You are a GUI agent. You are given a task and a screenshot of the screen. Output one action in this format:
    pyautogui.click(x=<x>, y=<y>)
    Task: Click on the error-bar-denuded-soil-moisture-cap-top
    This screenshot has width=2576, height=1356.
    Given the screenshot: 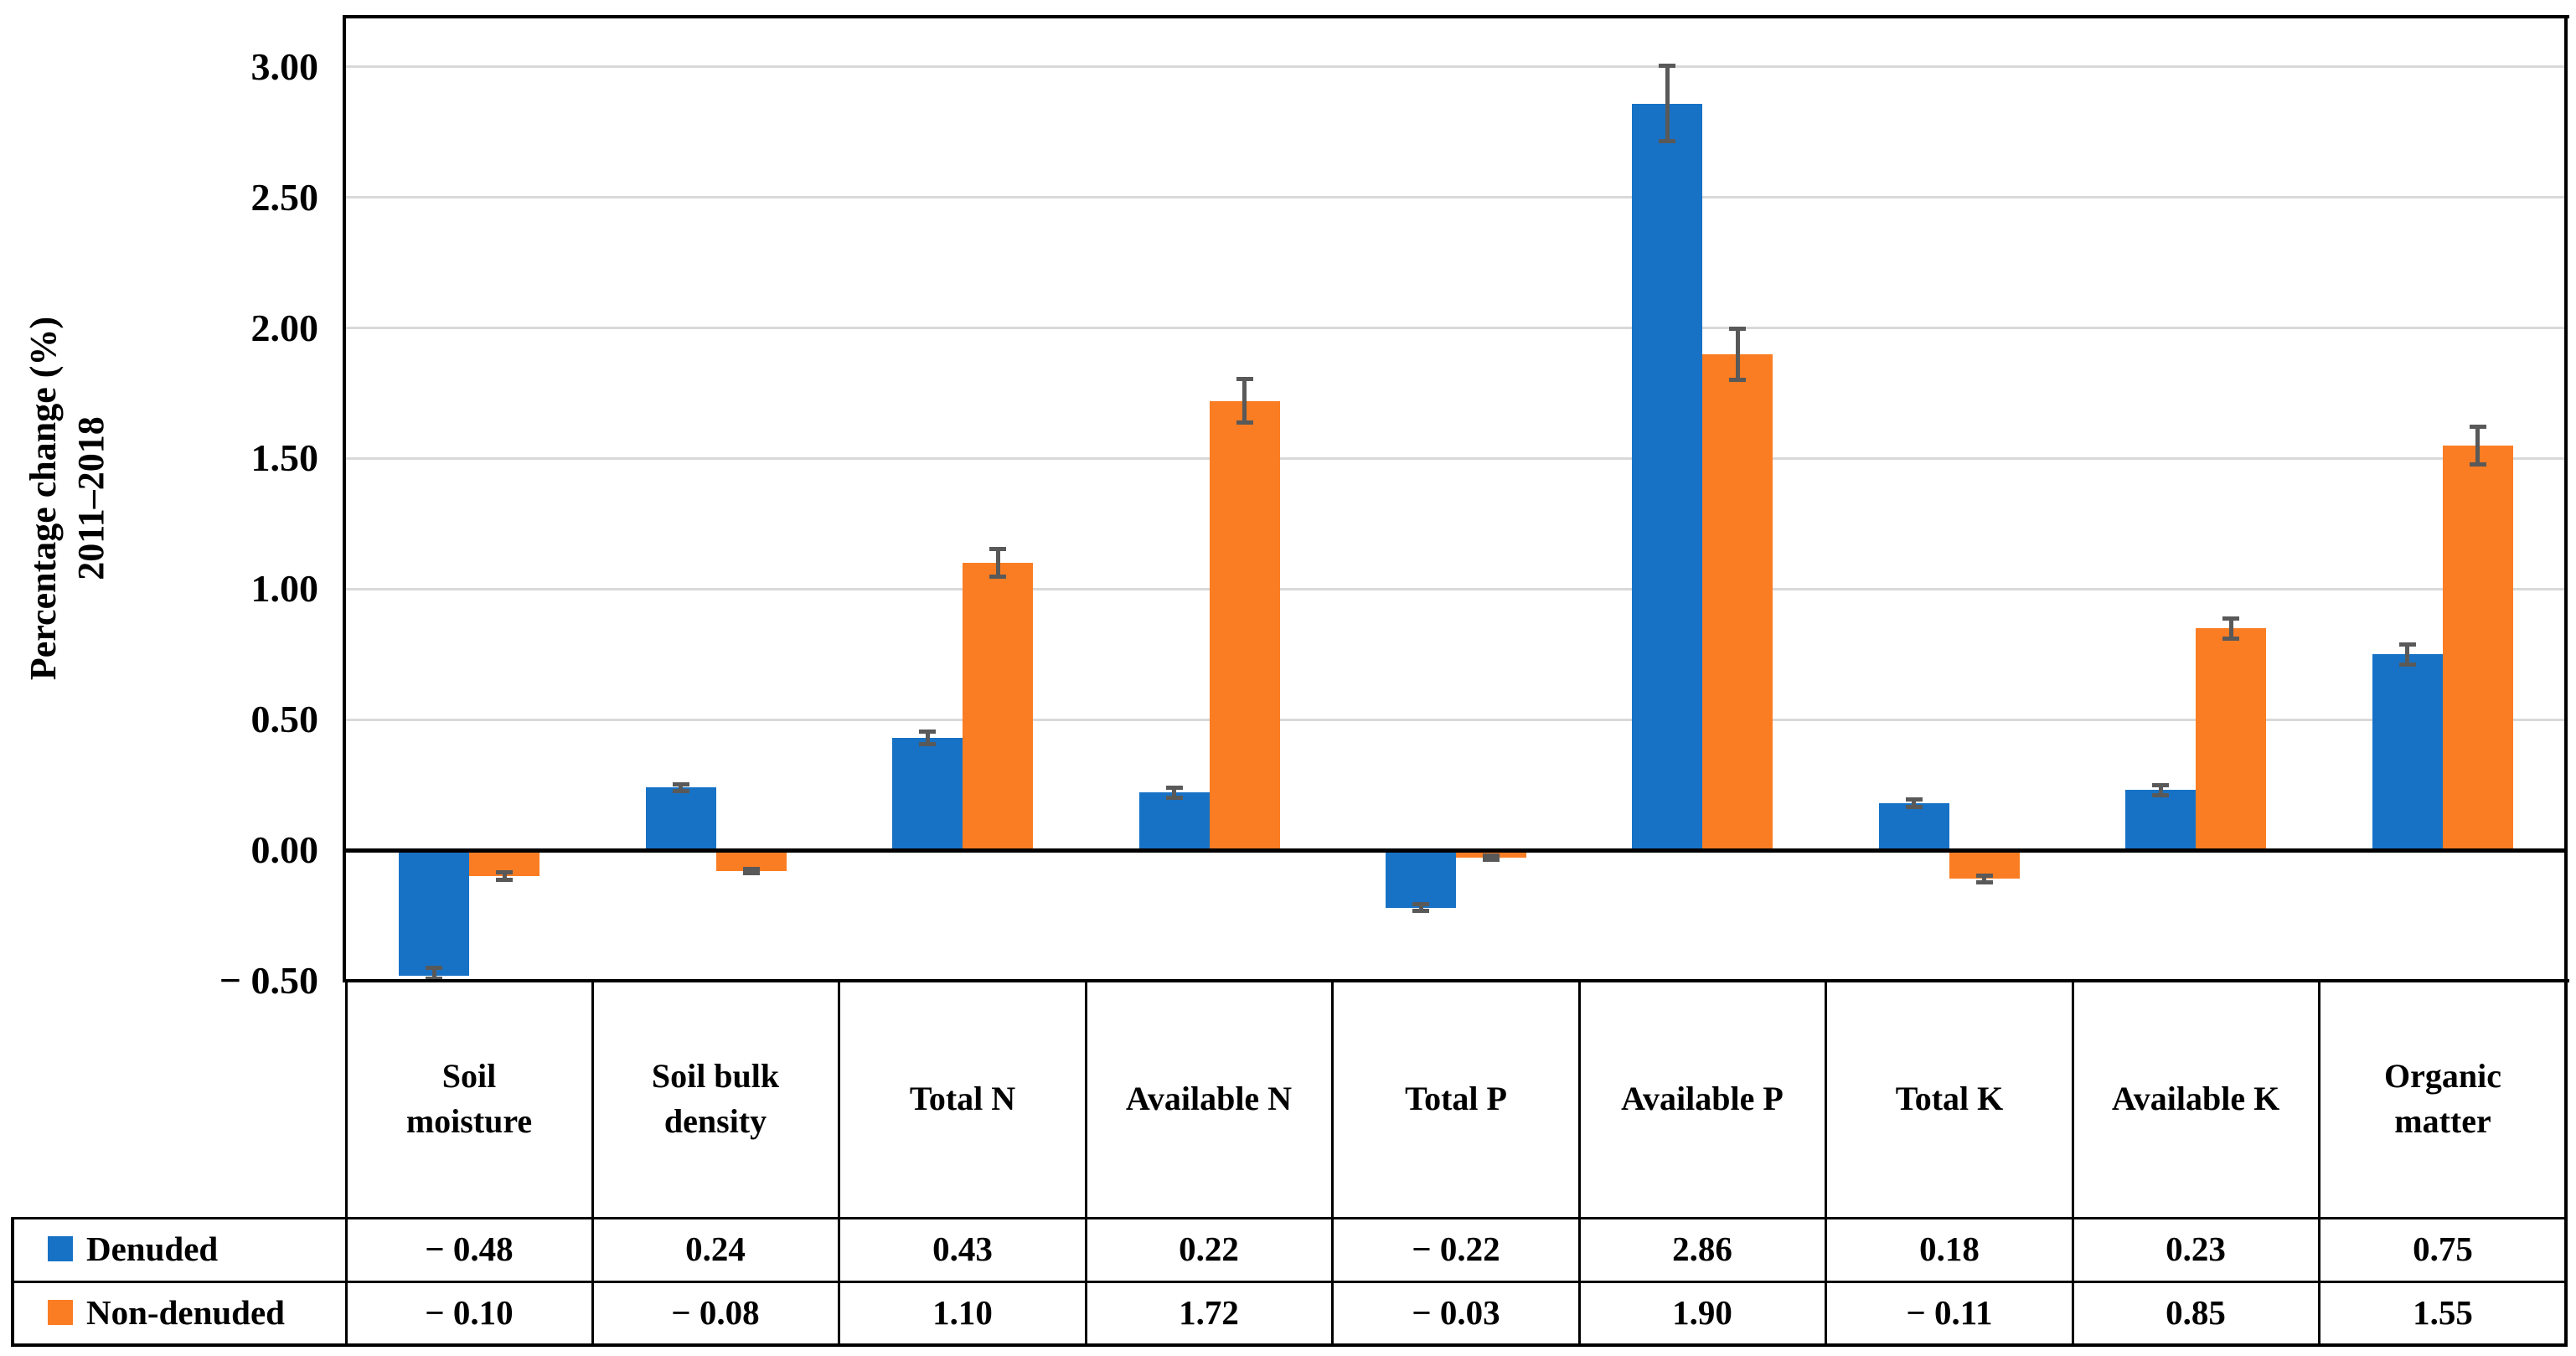 What is the action you would take?
    pyautogui.click(x=434, y=968)
    